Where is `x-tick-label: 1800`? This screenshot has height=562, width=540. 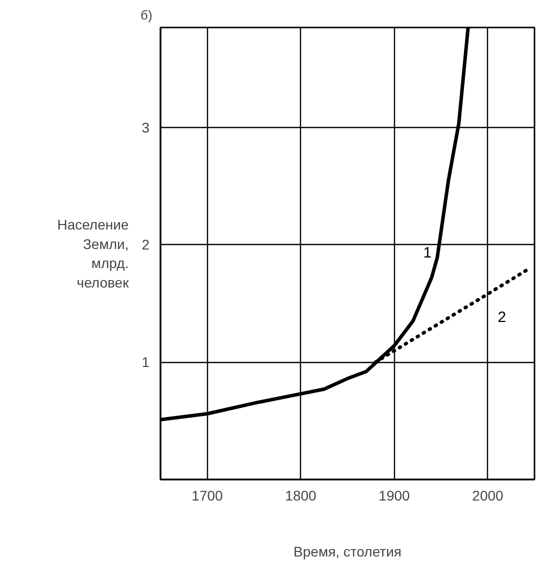
x-tick-label: 1800 is located at coordinates (301, 496).